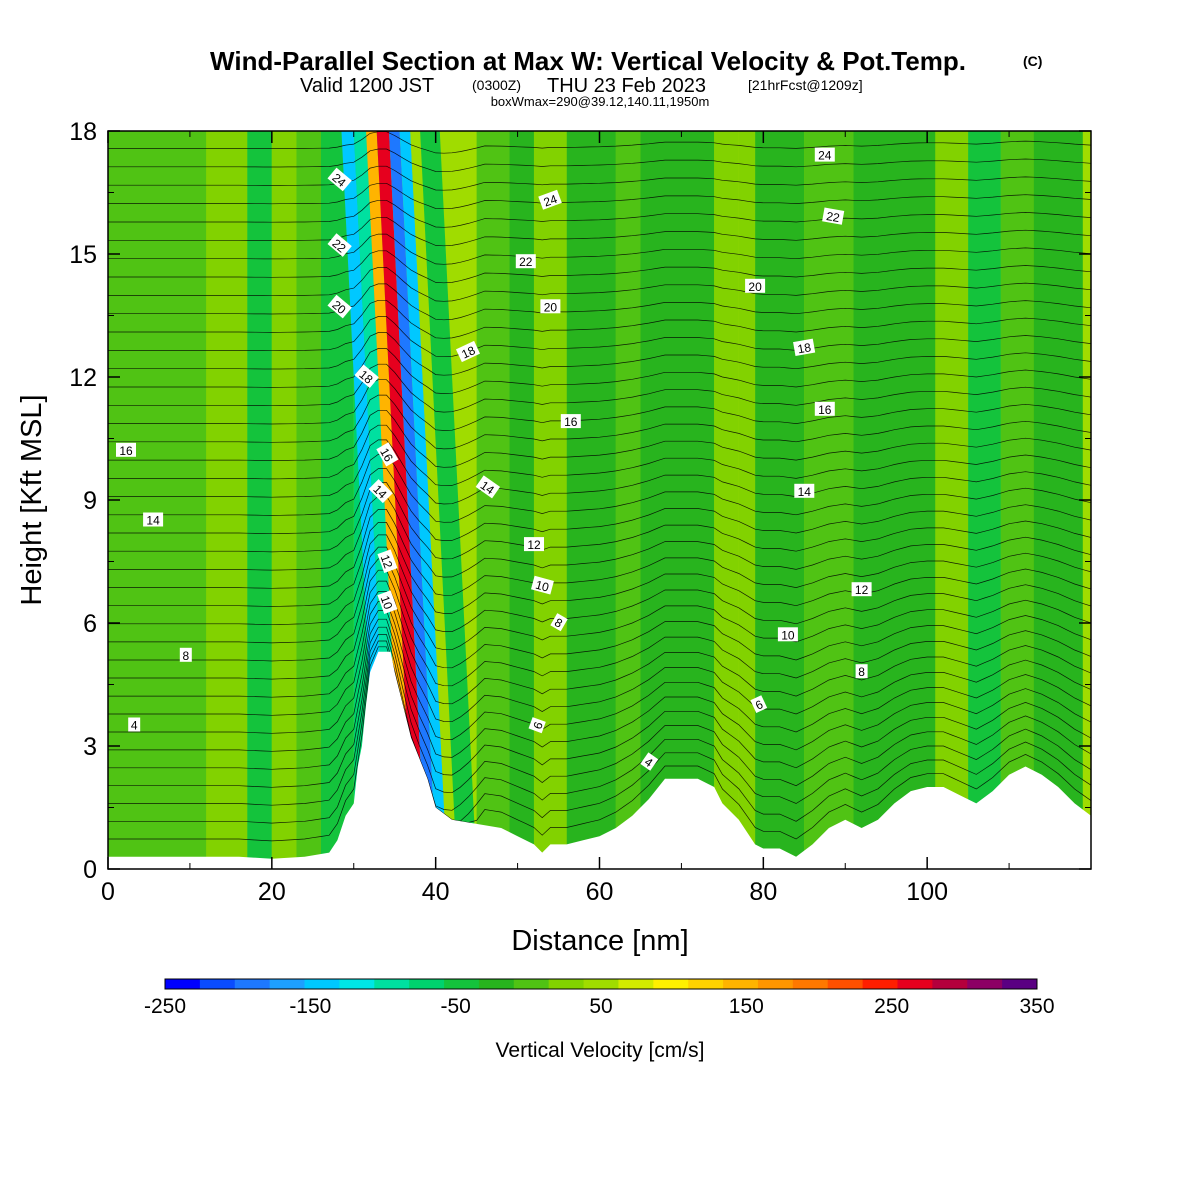 The image size is (1200, 1200). Describe the element at coordinates (599, 941) in the screenshot. I see `x-axis-label: Distance [nm]` at that location.